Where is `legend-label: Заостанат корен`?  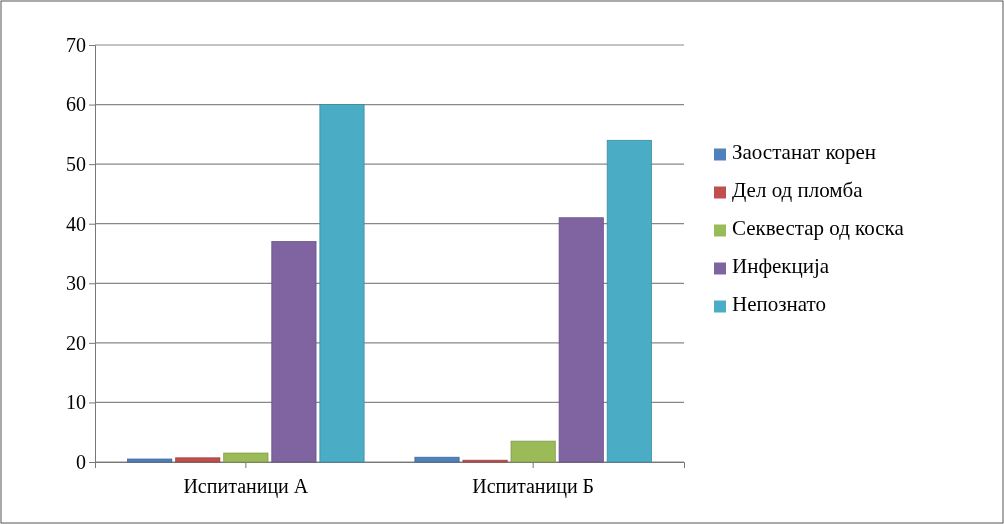 legend-label: Заостанат корен is located at coordinates (804, 151).